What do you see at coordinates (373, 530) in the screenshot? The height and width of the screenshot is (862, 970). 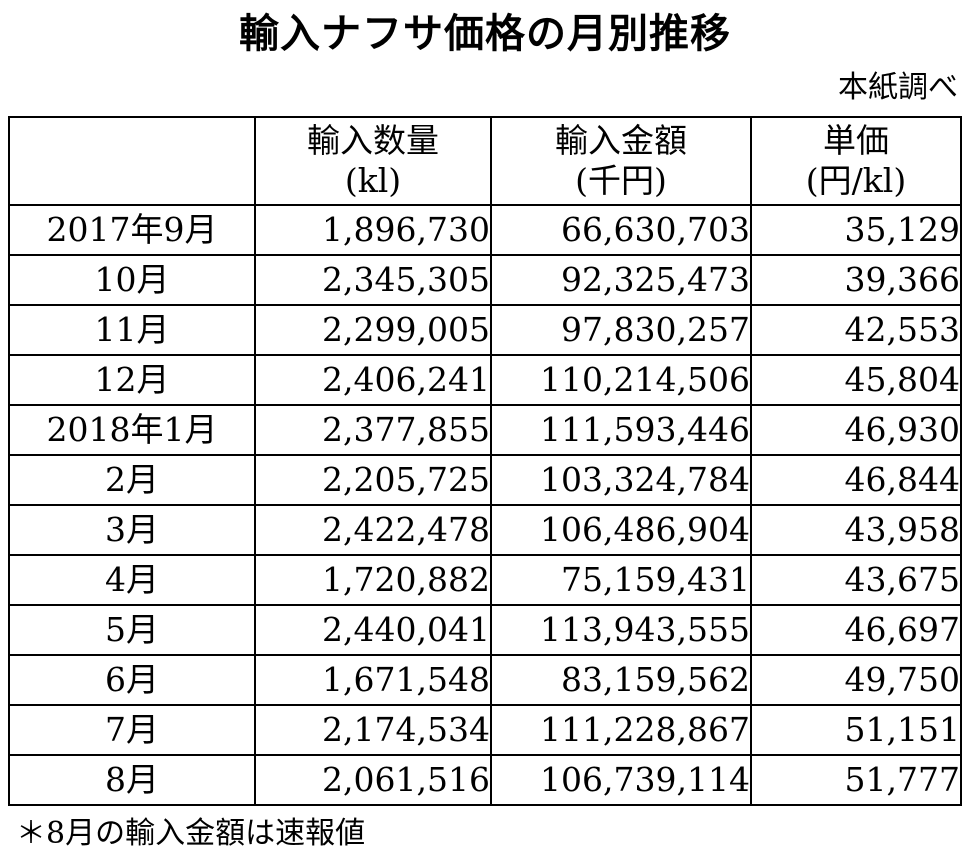 I see `cell-quantity: 2,422,478` at bounding box center [373, 530].